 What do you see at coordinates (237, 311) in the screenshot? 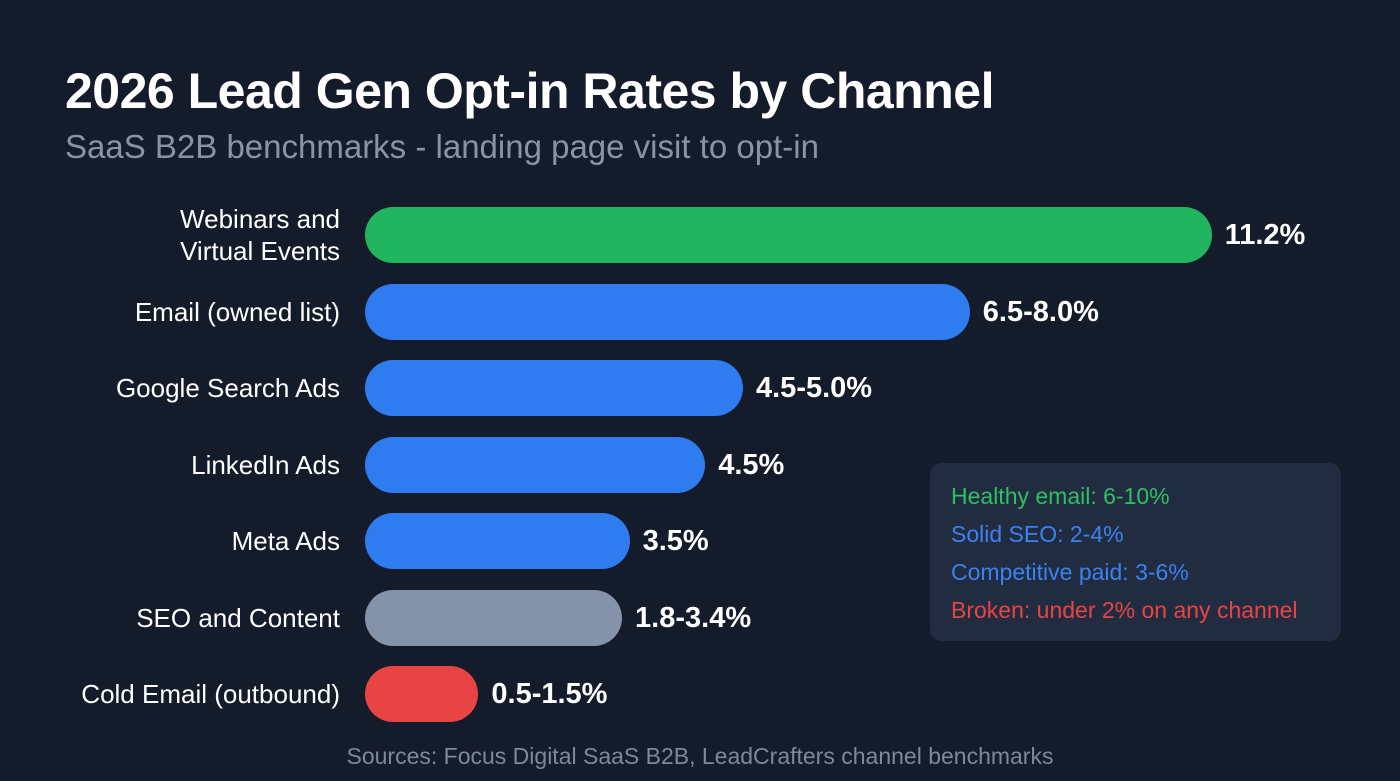
I see `category-label: Email (owned list)` at bounding box center [237, 311].